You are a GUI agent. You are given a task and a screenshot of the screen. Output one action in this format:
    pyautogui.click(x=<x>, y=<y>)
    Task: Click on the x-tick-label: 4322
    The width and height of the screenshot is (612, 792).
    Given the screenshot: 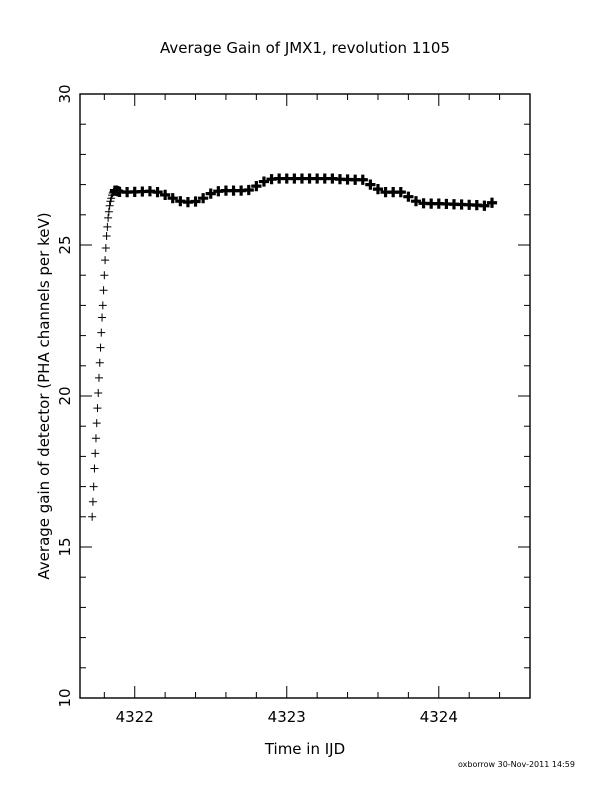 What is the action you would take?
    pyautogui.click(x=135, y=717)
    